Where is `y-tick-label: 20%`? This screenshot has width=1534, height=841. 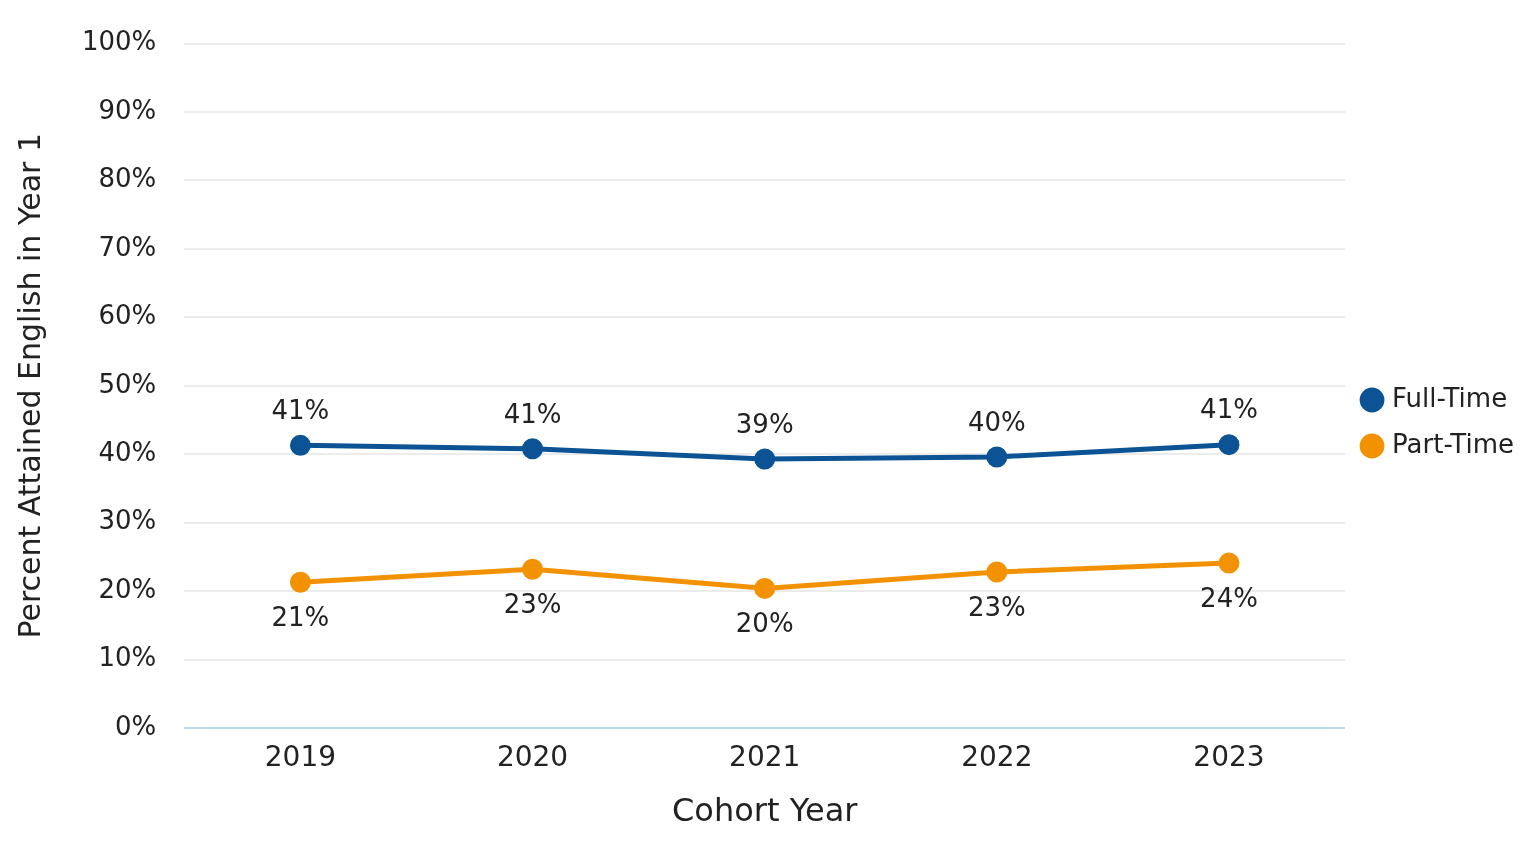 y-tick-label: 20% is located at coordinates (127, 588).